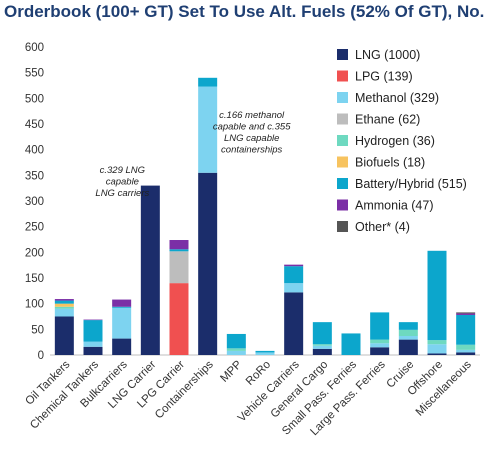 The height and width of the screenshot is (456, 500). Describe the element at coordinates (252, 126) in the screenshot. I see `annotation-text: capable and c.355` at that location.